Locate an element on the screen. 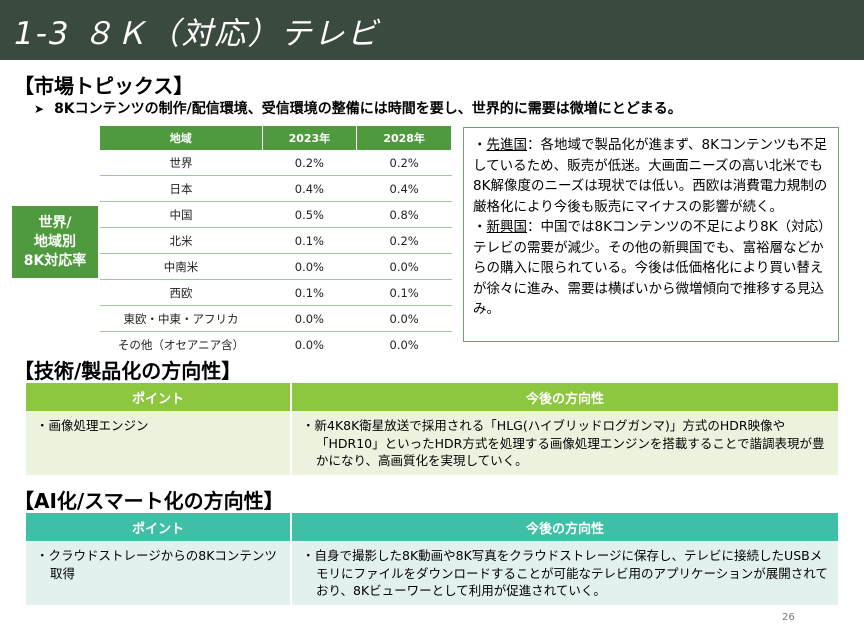 The height and width of the screenshot is (644, 864). table-header-row: 地域 2023年 2028年 is located at coordinates (276, 138).